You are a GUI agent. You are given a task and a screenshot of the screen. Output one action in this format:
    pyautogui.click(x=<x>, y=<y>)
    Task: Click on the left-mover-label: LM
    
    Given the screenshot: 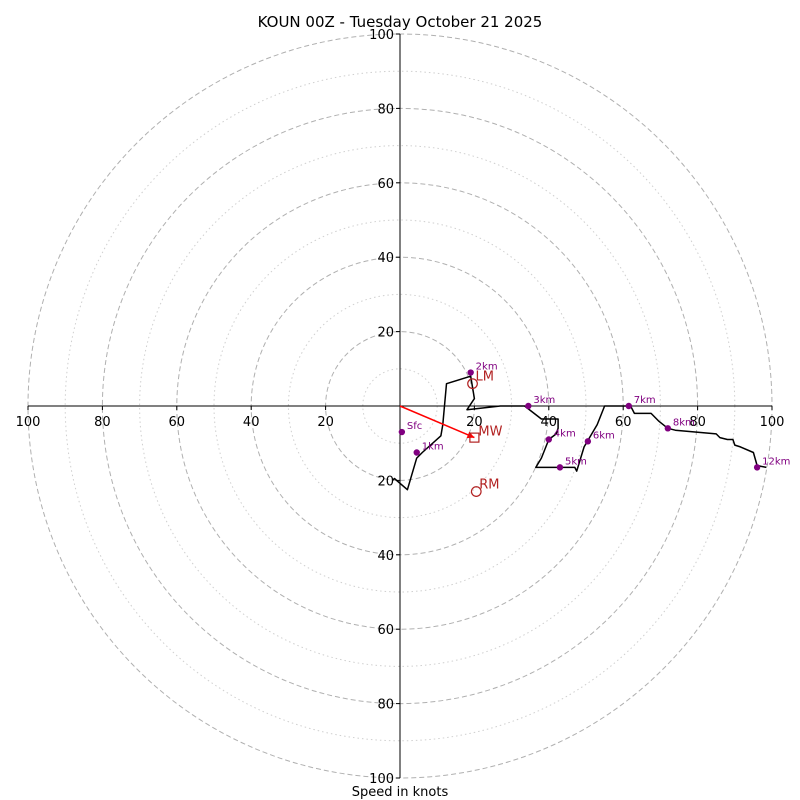 What is the action you would take?
    pyautogui.click(x=485, y=377)
    